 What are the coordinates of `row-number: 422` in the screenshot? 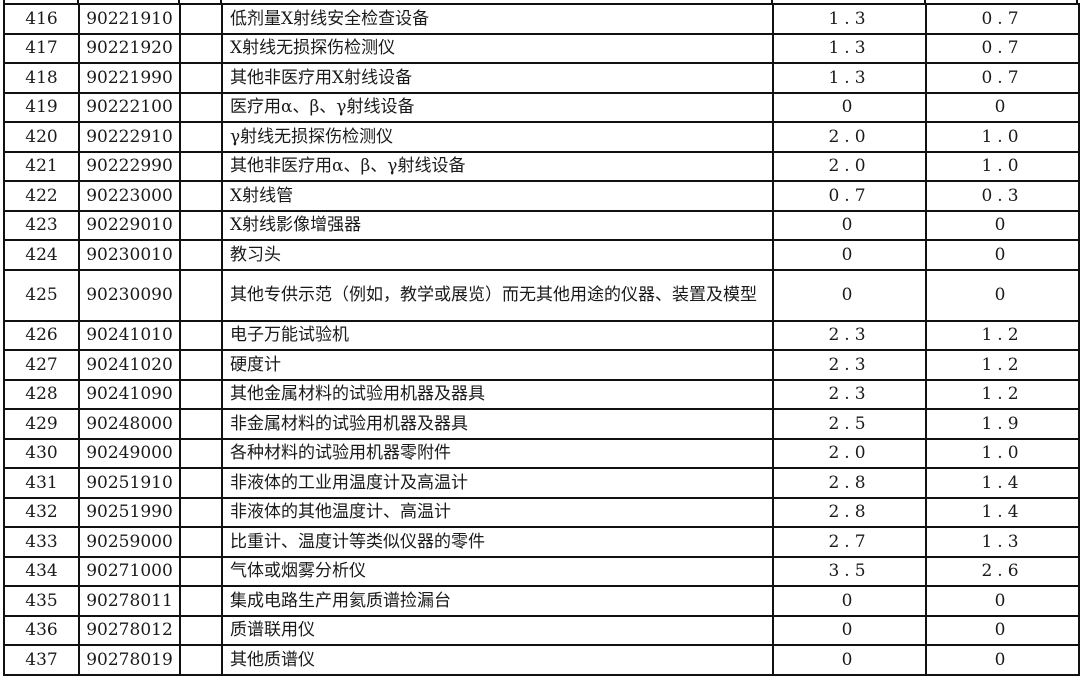 It's located at (41, 196).